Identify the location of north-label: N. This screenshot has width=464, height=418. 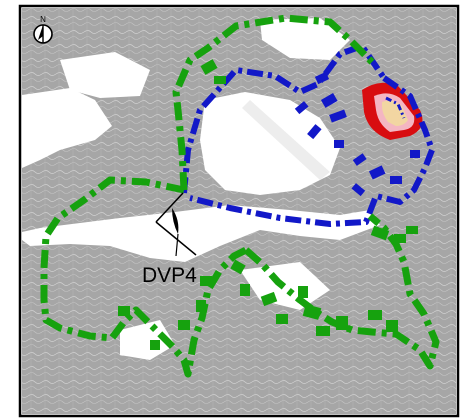
(43, 19).